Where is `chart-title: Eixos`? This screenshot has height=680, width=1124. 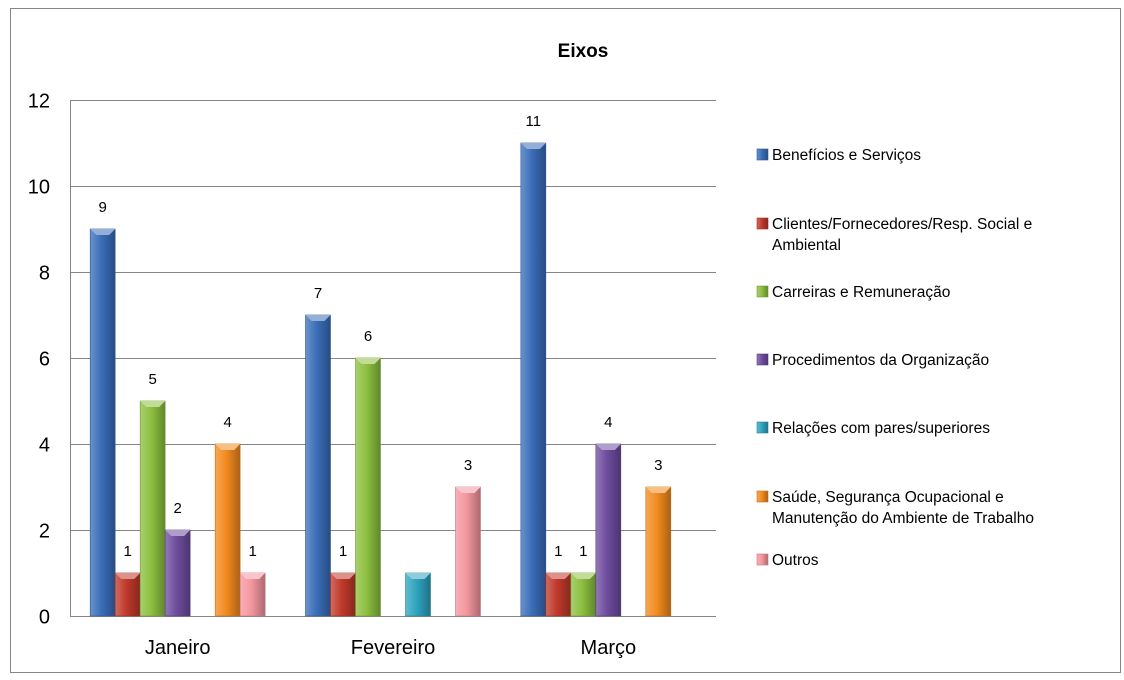
chart-title: Eixos is located at coordinates (583, 51).